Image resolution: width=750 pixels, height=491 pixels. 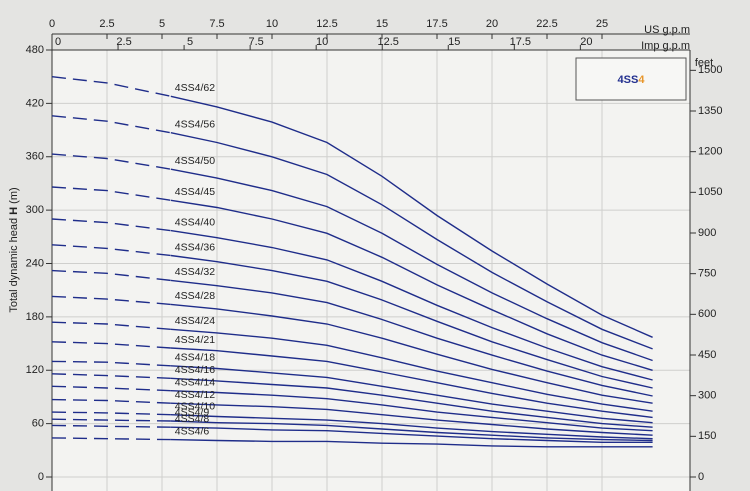 I want to click on y-tick-label: 300, so click(x=35, y=210).